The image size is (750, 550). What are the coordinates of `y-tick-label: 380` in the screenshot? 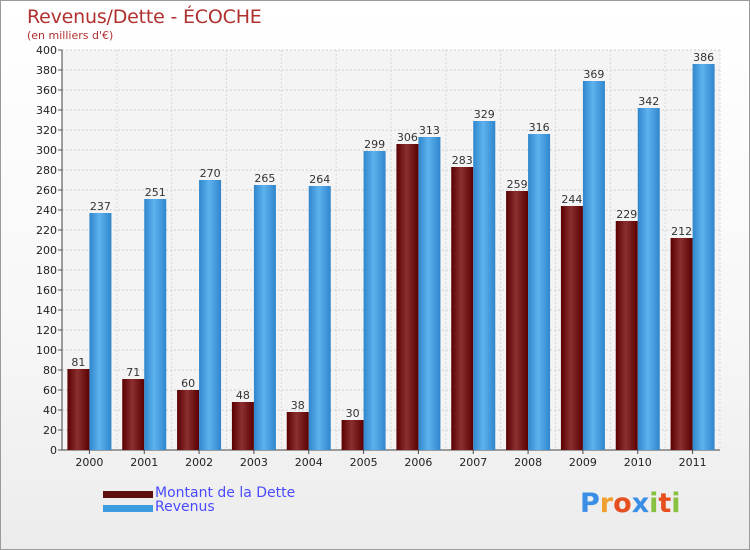 It's located at (46, 70).